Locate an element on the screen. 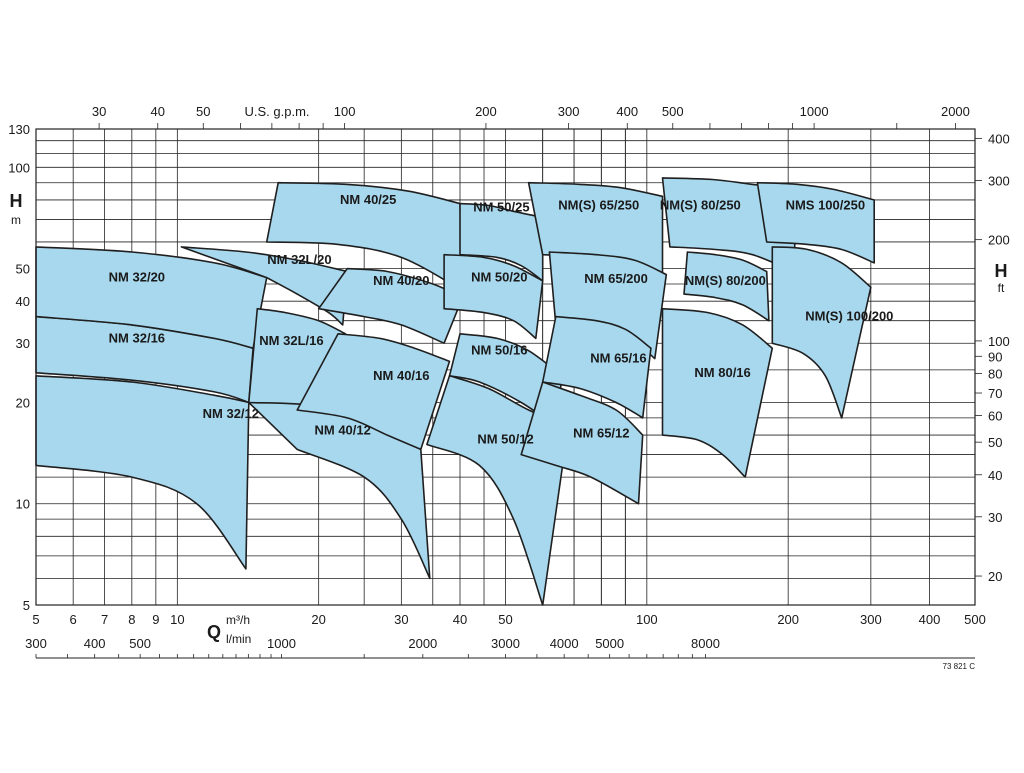 The width and height of the screenshot is (1024, 773). y-tick-label-m: 10 is located at coordinates (23, 504).